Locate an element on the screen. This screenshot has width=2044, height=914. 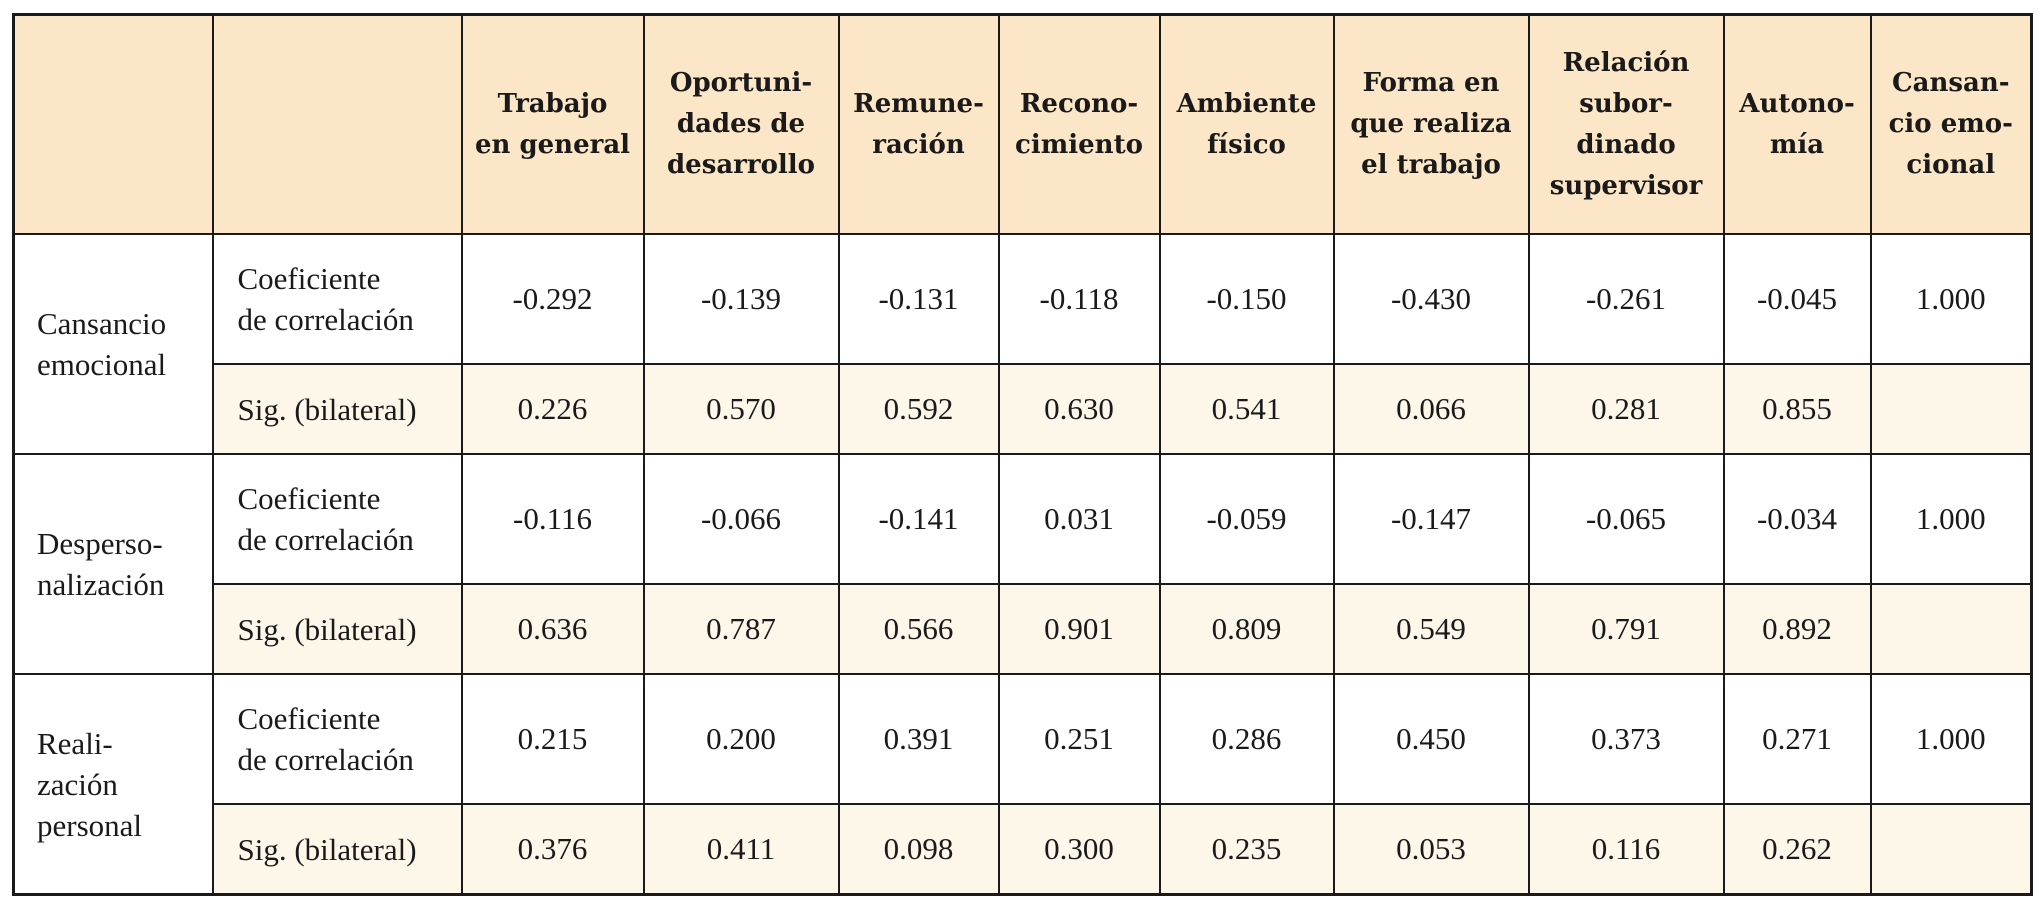
value-cell: -0.292 is located at coordinates (552, 299).